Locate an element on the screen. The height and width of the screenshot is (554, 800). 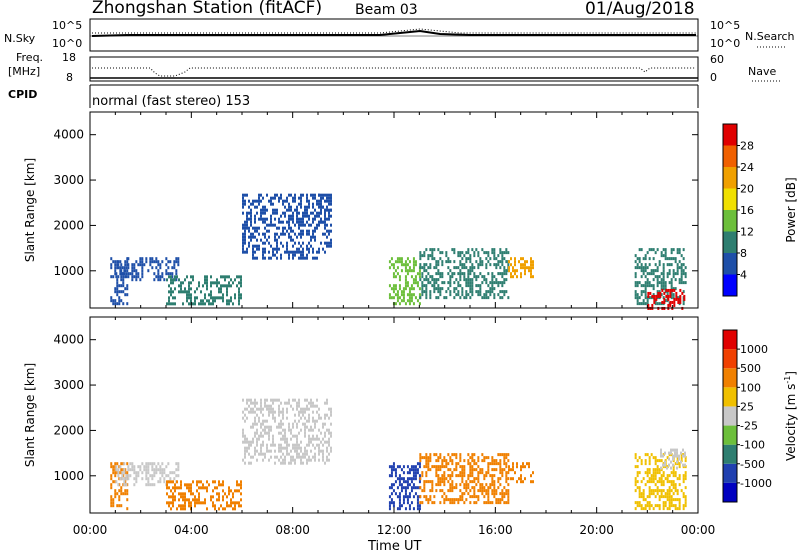
nsky-line is located at coordinates (393, 33).